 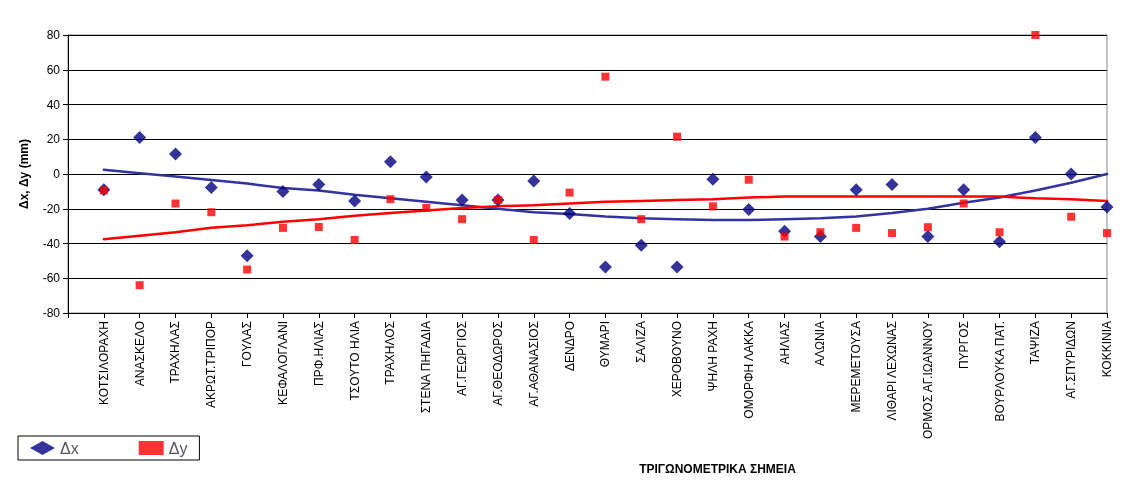 What do you see at coordinates (1071, 360) in the screenshot?
I see `x-tick-label: ΑΓ.ΣΠΥΡΙΔΩΝ` at bounding box center [1071, 360].